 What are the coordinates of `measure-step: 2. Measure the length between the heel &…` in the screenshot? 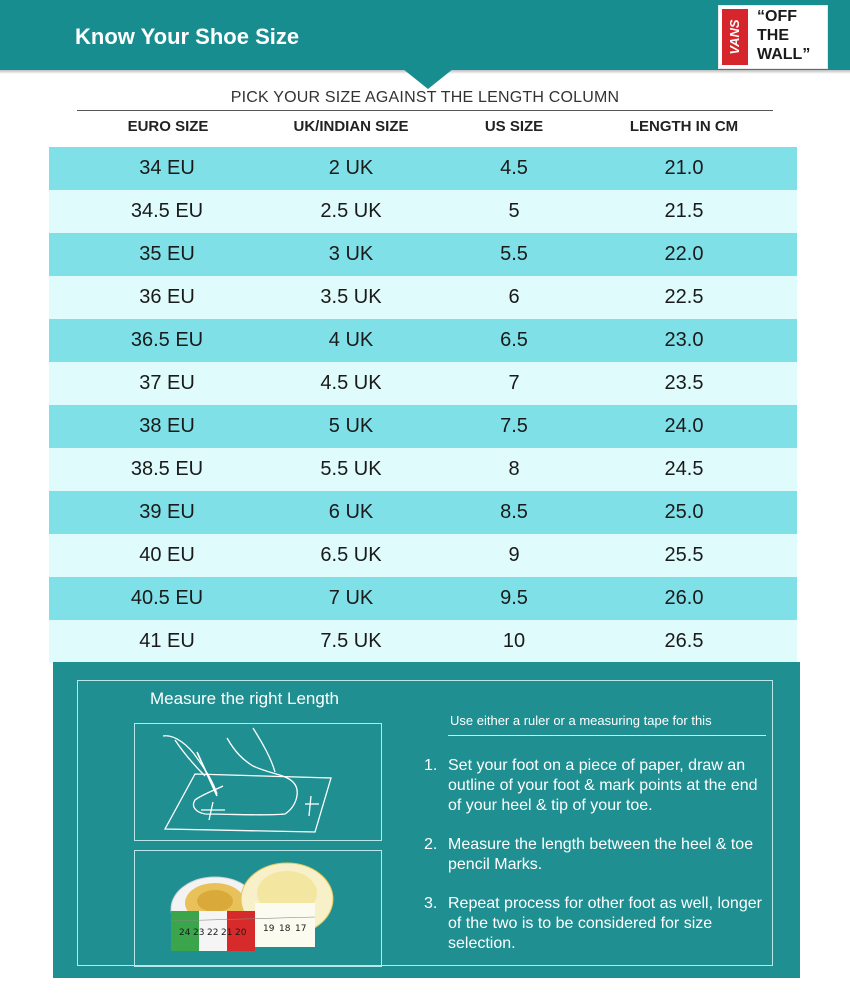 It's located at (599, 855).